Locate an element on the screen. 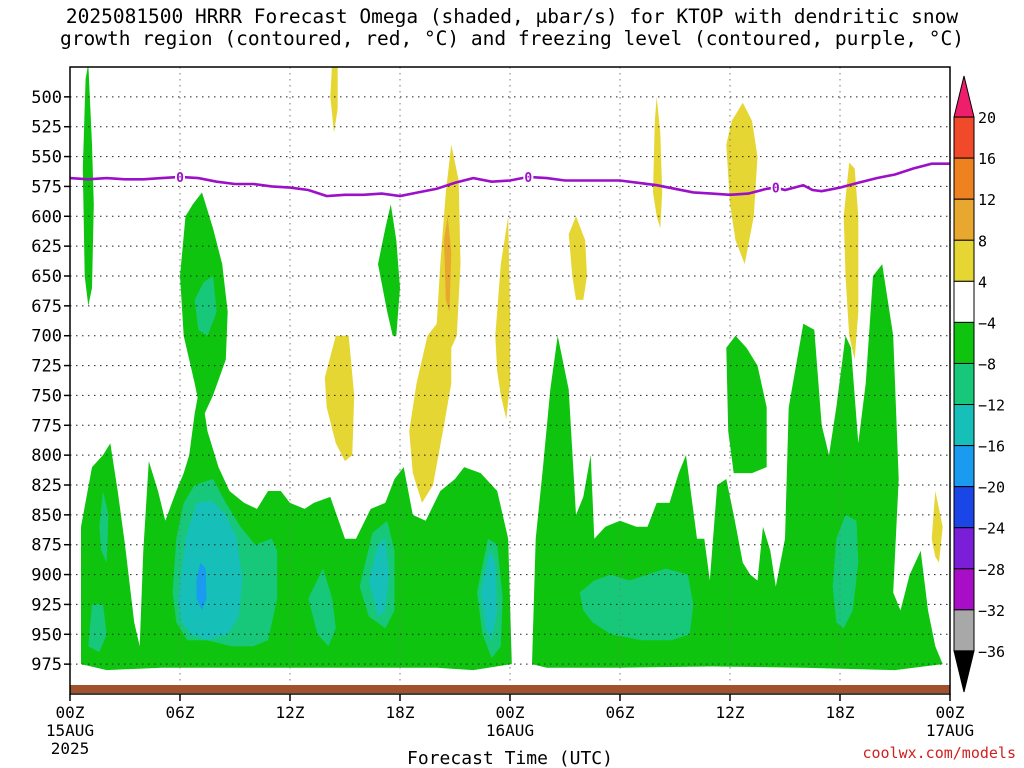 Image resolution: width=1024 pixels, height=768 pixels. credit-text: coolwx.com/models is located at coordinates (939, 753).